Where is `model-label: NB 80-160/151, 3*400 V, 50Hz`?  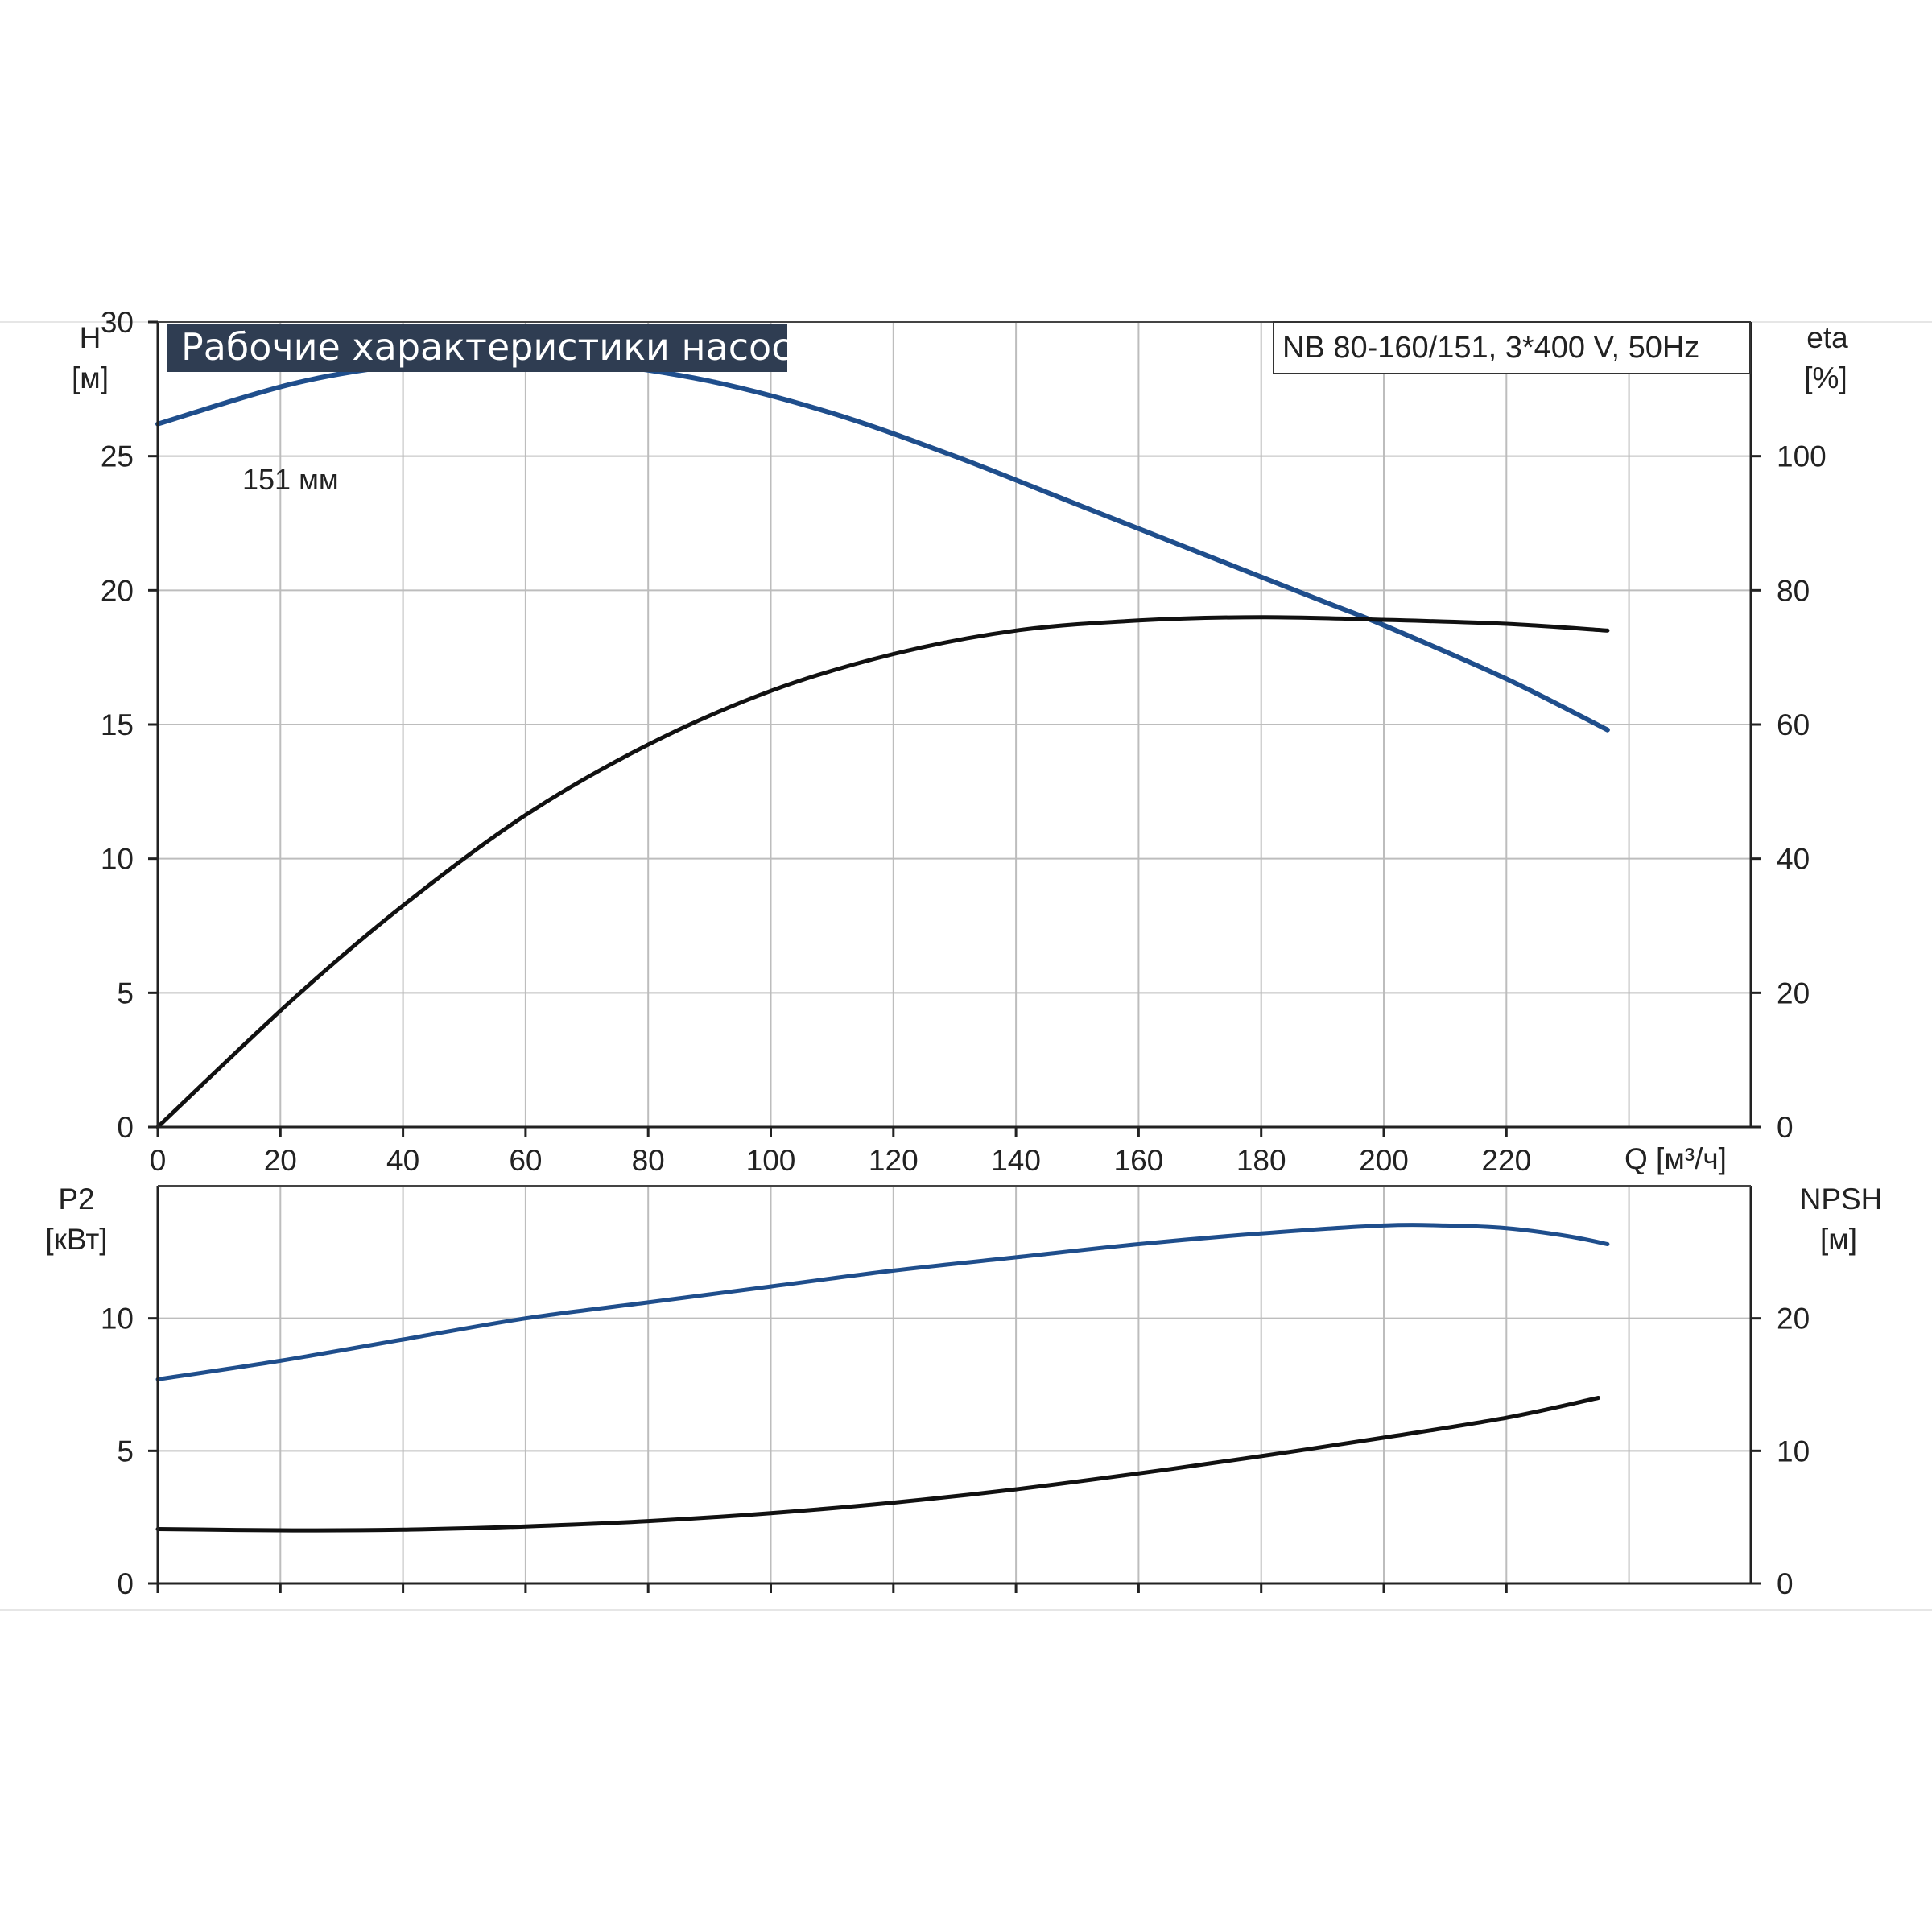
model-label: NB 80-160/151, 3*400 V, 50Hz is located at coordinates (1490, 348).